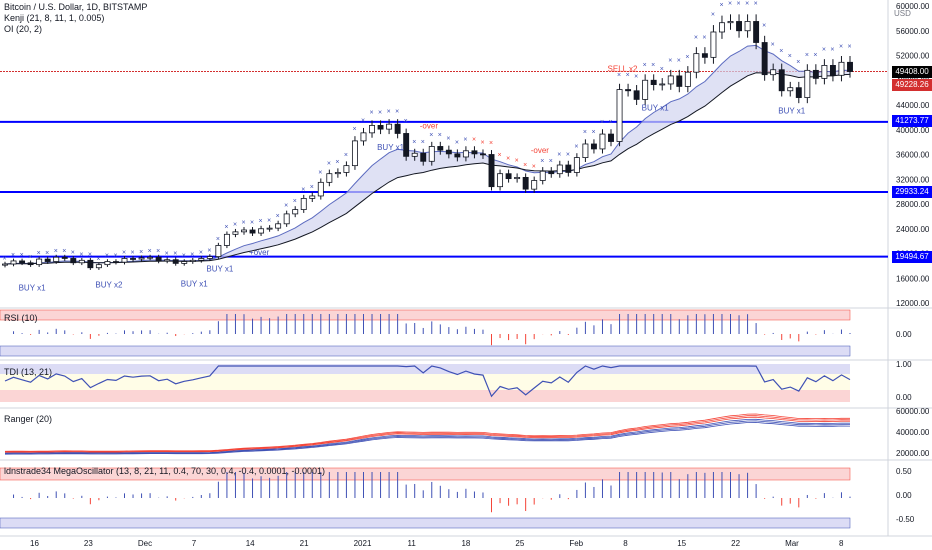  What do you see at coordinates (425, 396) in the screenshot?
I see `tdi-lower-zone` at bounding box center [425, 396].